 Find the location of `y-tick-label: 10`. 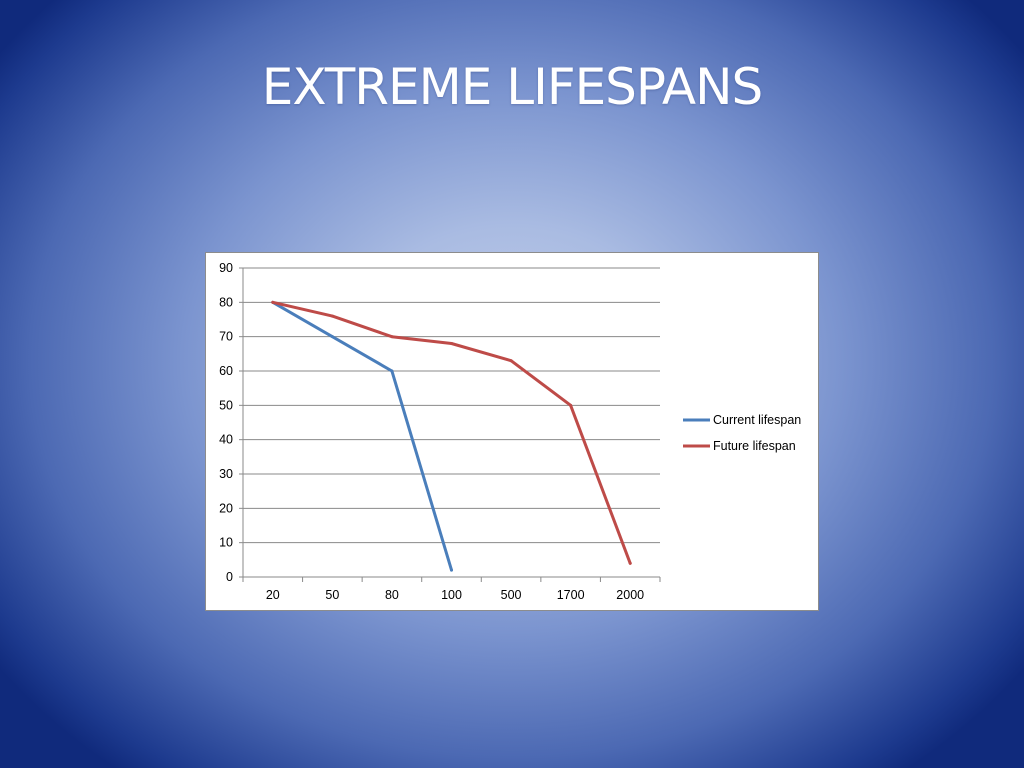

y-tick-label: 10 is located at coordinates (226, 543).